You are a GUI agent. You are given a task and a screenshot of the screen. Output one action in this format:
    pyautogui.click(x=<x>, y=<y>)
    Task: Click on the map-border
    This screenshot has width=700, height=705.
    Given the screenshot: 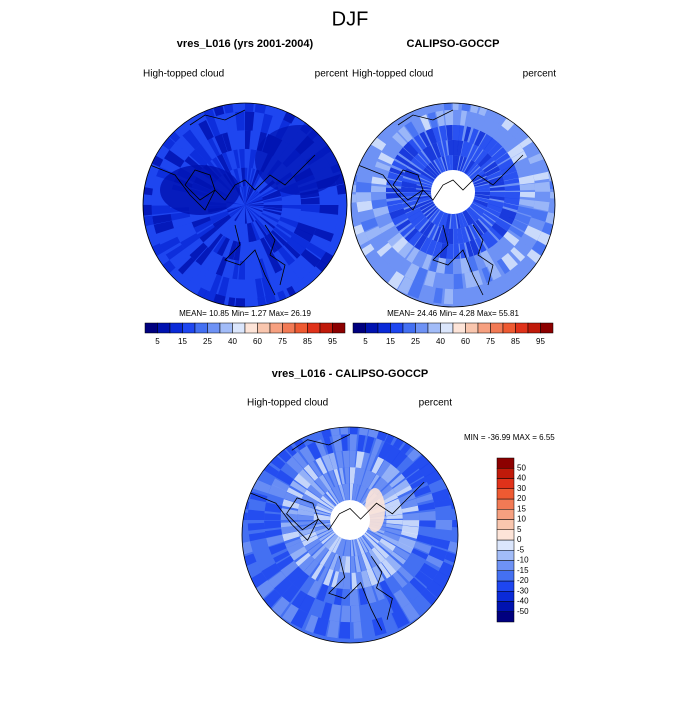 What is the action you would take?
    pyautogui.click(x=245, y=205)
    